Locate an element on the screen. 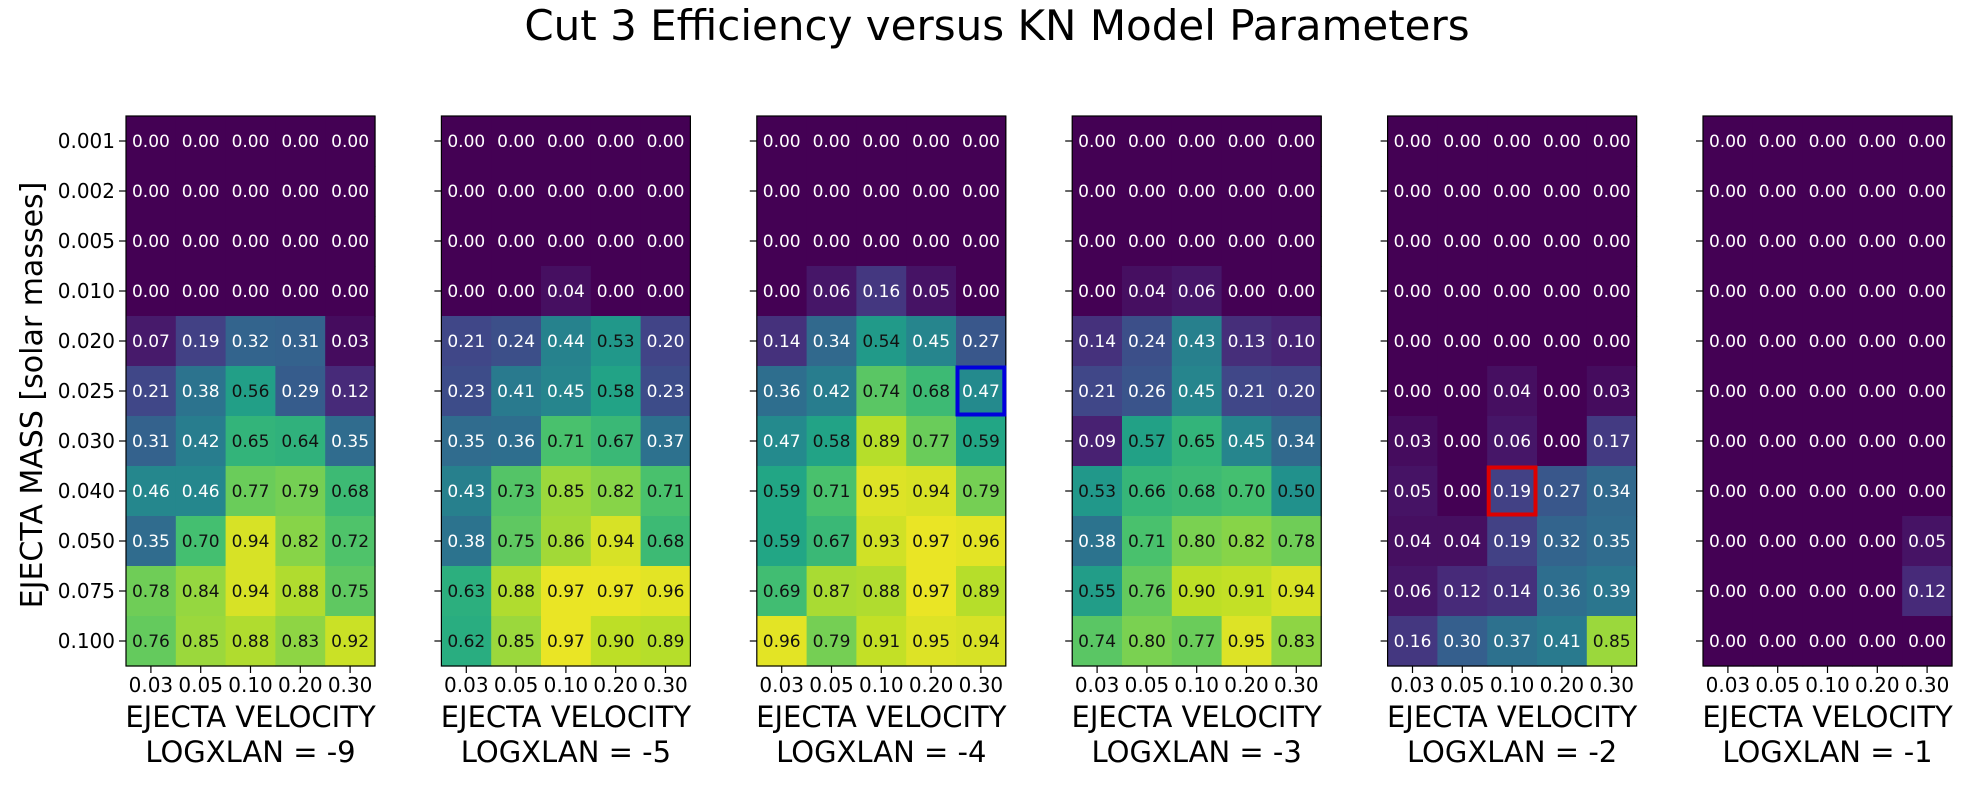 This screenshot has height=796, width=1974. cell-value-label: 0.47 is located at coordinates (782, 442).